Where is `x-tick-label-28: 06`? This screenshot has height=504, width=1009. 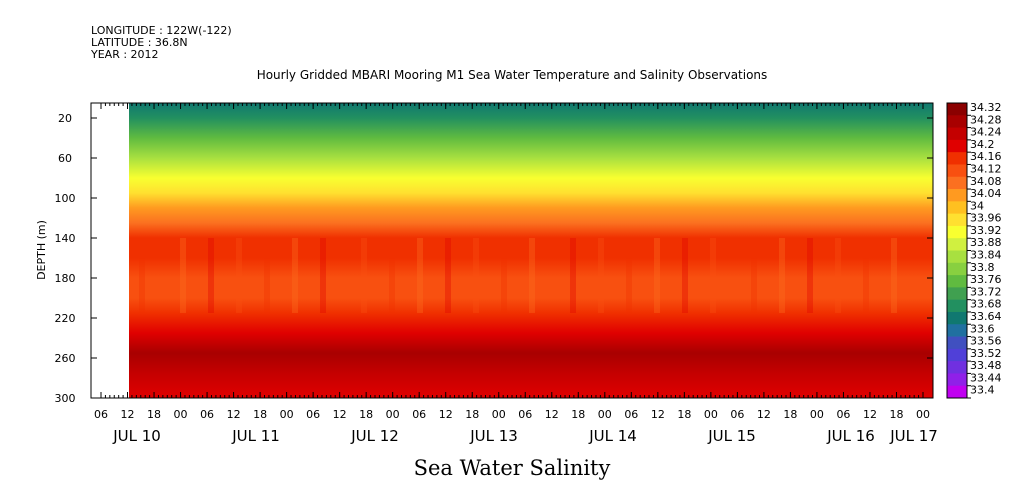 x-tick-label-28: 06 is located at coordinates (843, 414).